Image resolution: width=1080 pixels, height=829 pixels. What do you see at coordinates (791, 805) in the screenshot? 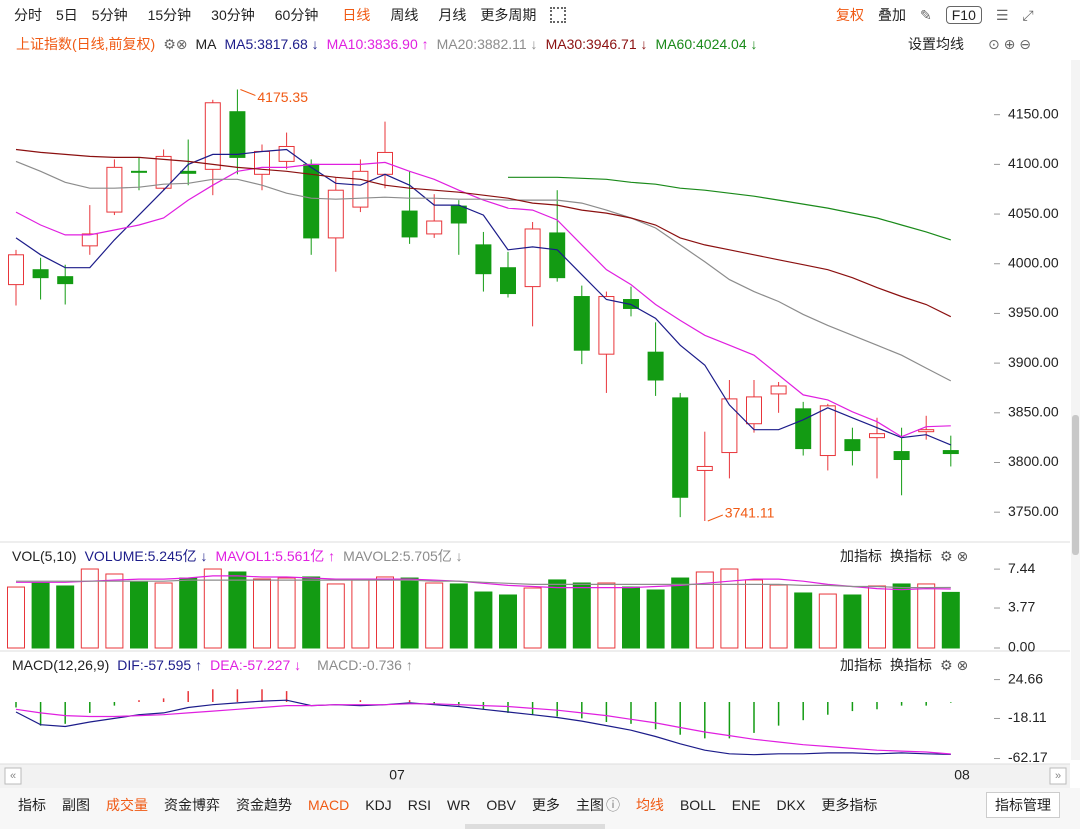
I see `tab: DKX` at bounding box center [791, 805].